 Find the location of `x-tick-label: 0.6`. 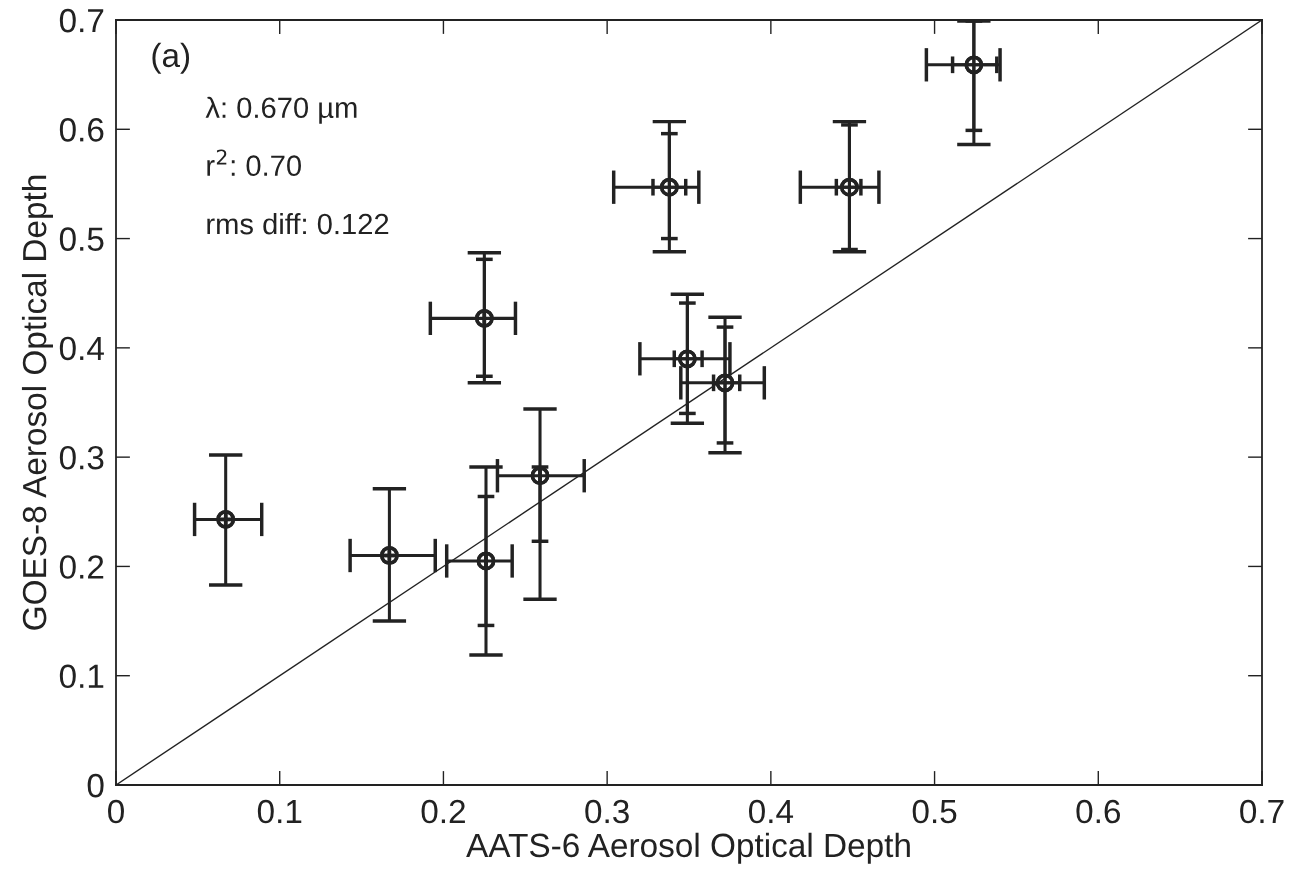

x-tick-label: 0.6 is located at coordinates (1098, 811).